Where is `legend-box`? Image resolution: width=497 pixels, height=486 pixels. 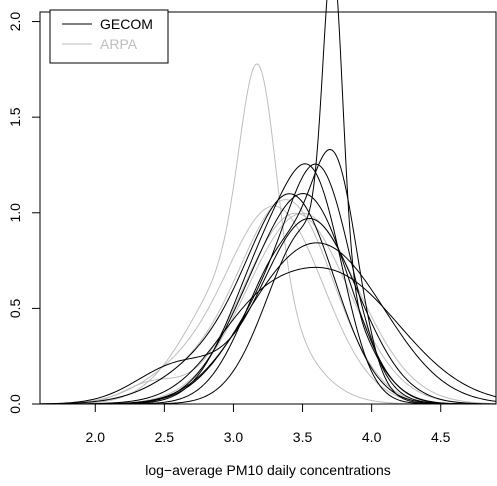 legend-box is located at coordinates (109, 36).